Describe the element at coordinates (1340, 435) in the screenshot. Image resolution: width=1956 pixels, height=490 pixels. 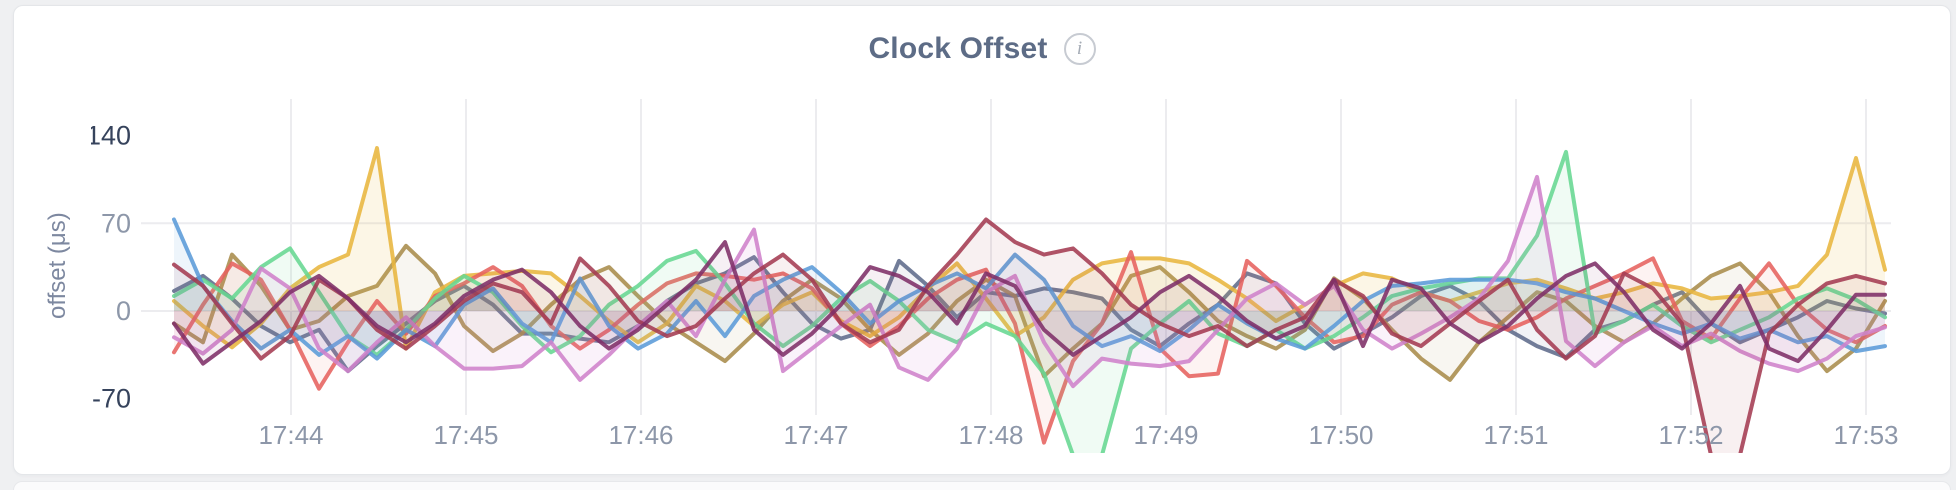
I see `x-tick-label: 17:50` at that location.